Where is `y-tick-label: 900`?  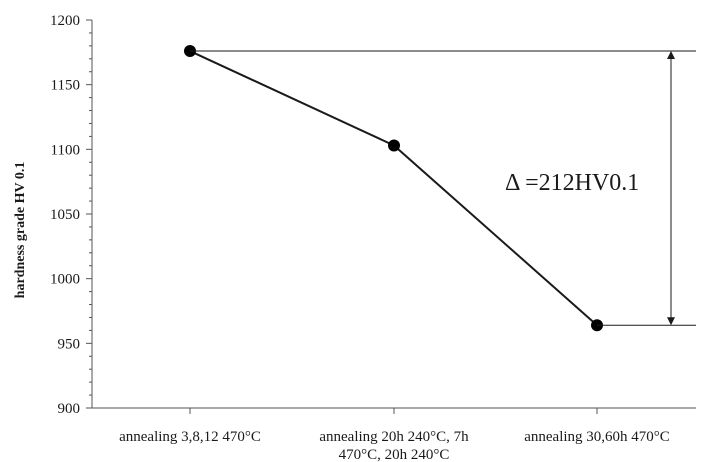 y-tick-label: 900 is located at coordinates (69, 409).